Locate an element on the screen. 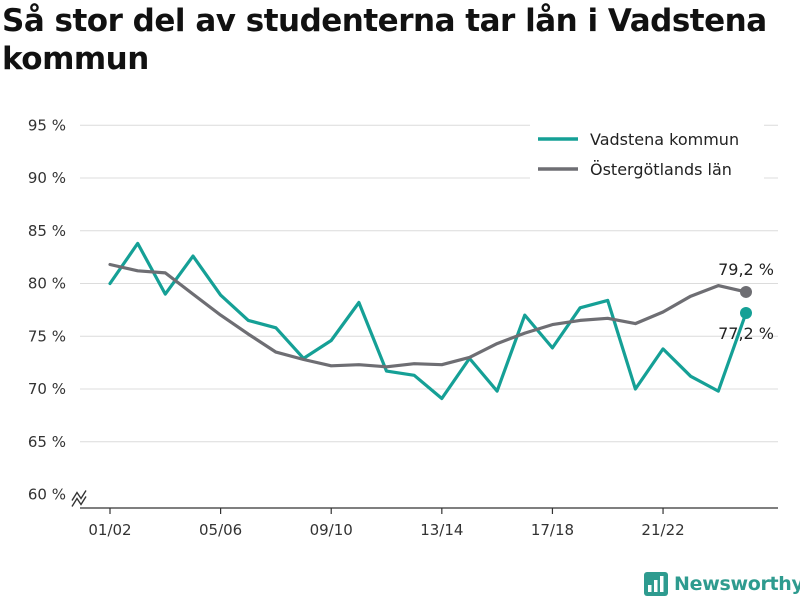 The height and width of the screenshot is (600, 800). x-tick-label: 01/02 is located at coordinates (109, 530).